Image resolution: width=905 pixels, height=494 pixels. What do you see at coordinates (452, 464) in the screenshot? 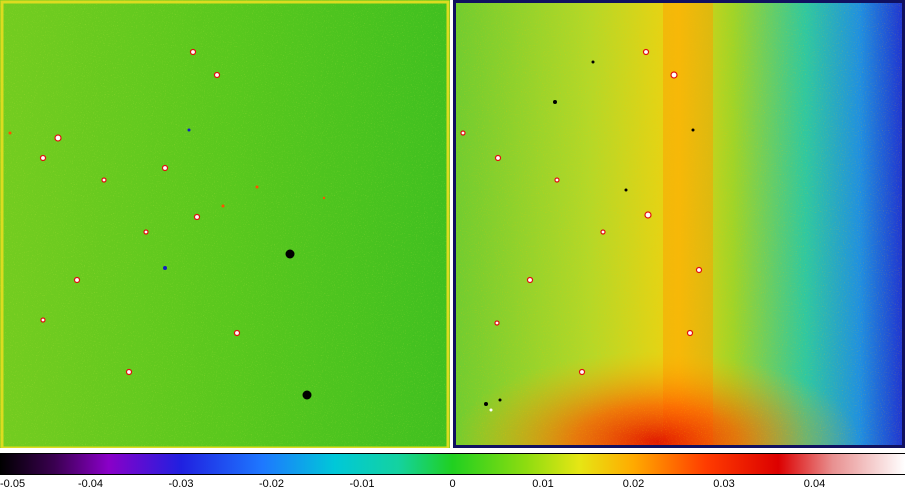
I see `colorbar` at bounding box center [452, 464].